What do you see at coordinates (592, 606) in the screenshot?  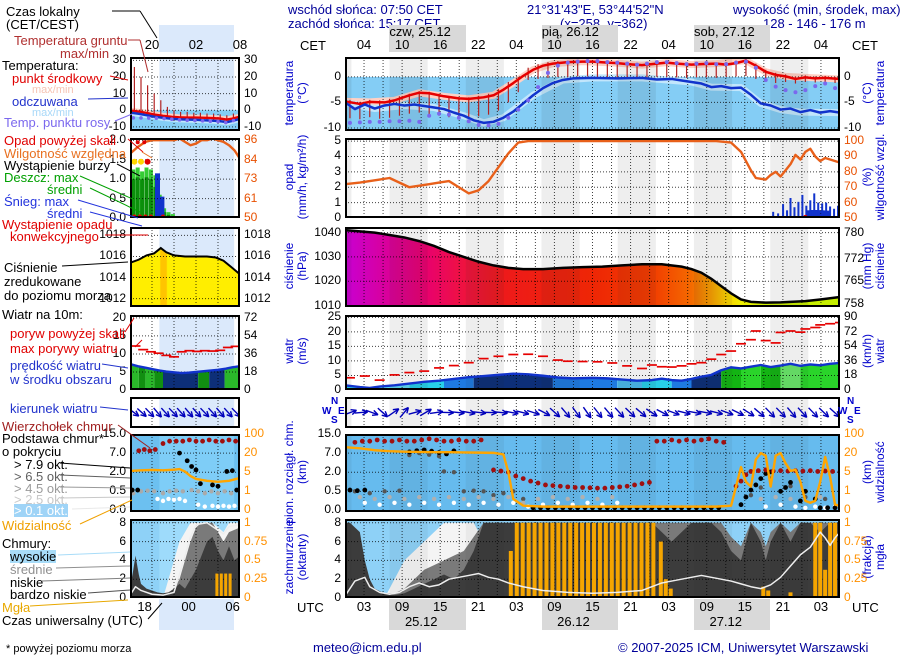 I see `utc-hour-tick: 15` at bounding box center [592, 606].